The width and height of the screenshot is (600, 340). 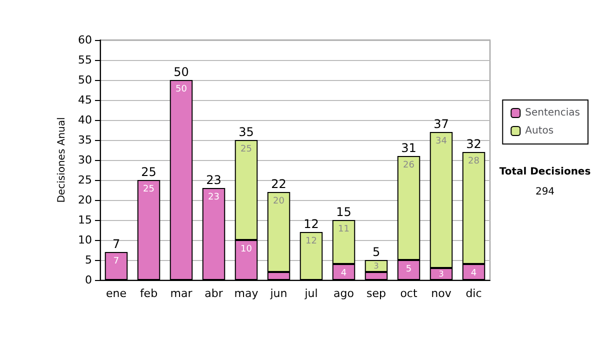 I want to click on y-tick-label: 25, so click(x=85, y=180).